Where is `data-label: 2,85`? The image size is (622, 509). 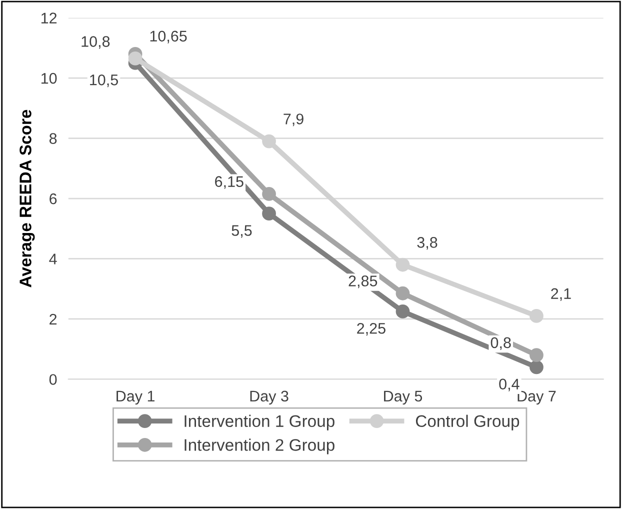 data-label: 2,85 is located at coordinates (363, 282).